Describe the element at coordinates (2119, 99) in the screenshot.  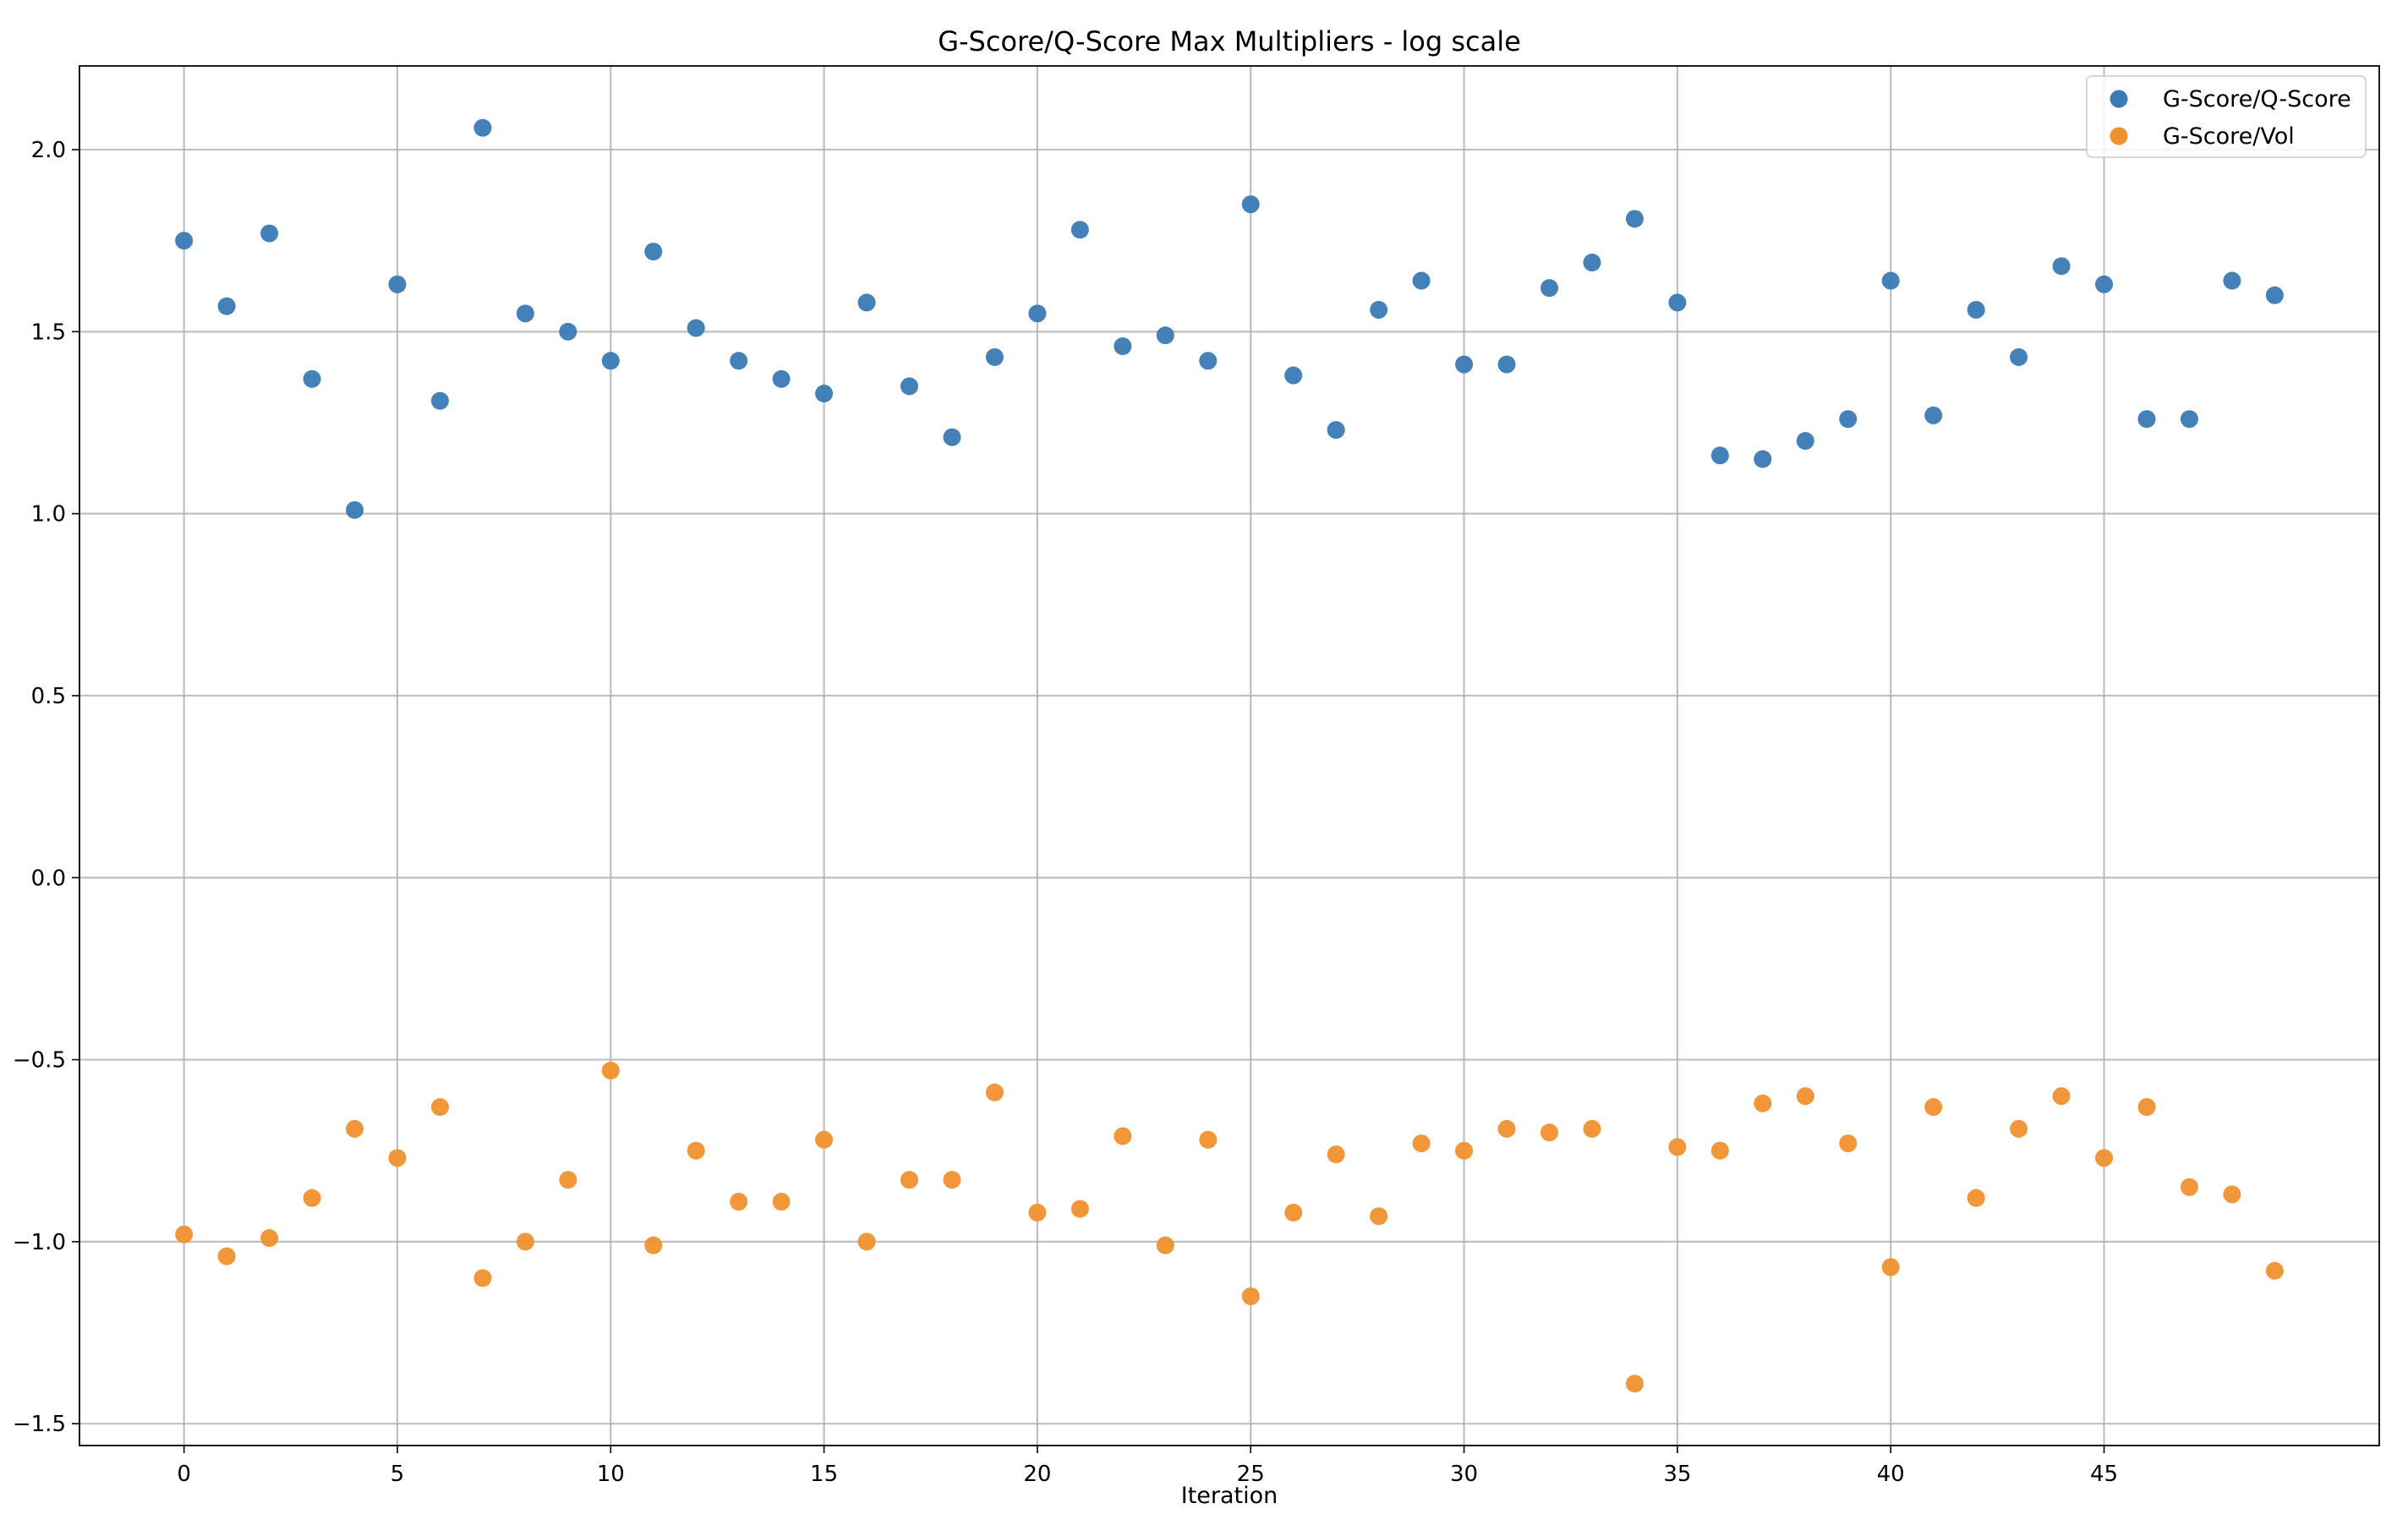
I see `legend-marker` at that location.